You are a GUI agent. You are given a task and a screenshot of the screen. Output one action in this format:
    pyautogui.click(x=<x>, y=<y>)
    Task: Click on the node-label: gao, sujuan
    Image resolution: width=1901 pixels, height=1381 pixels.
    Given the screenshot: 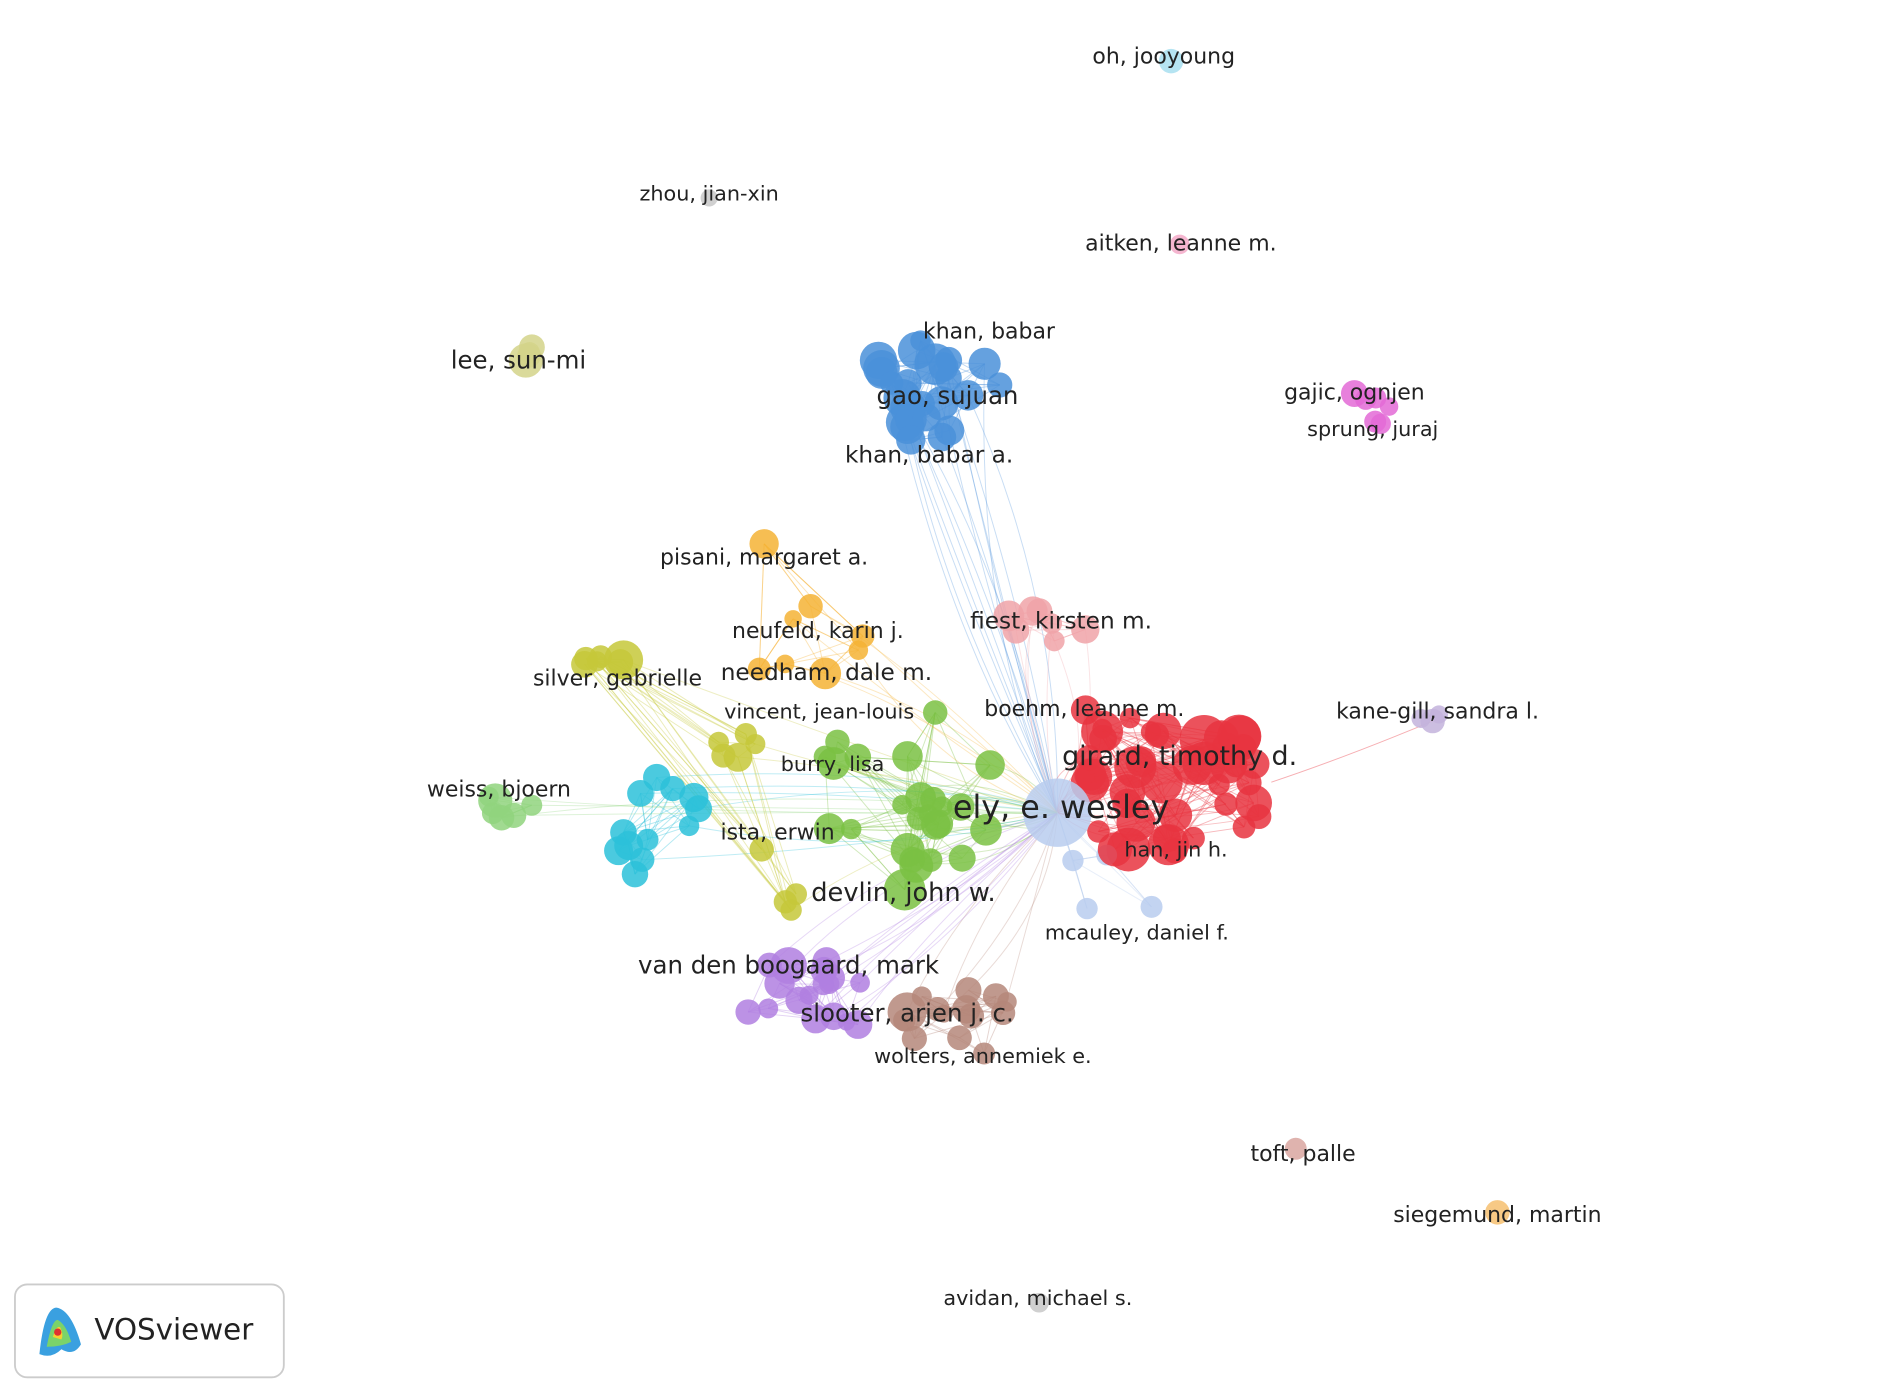 What is the action you would take?
    pyautogui.click(x=947, y=395)
    